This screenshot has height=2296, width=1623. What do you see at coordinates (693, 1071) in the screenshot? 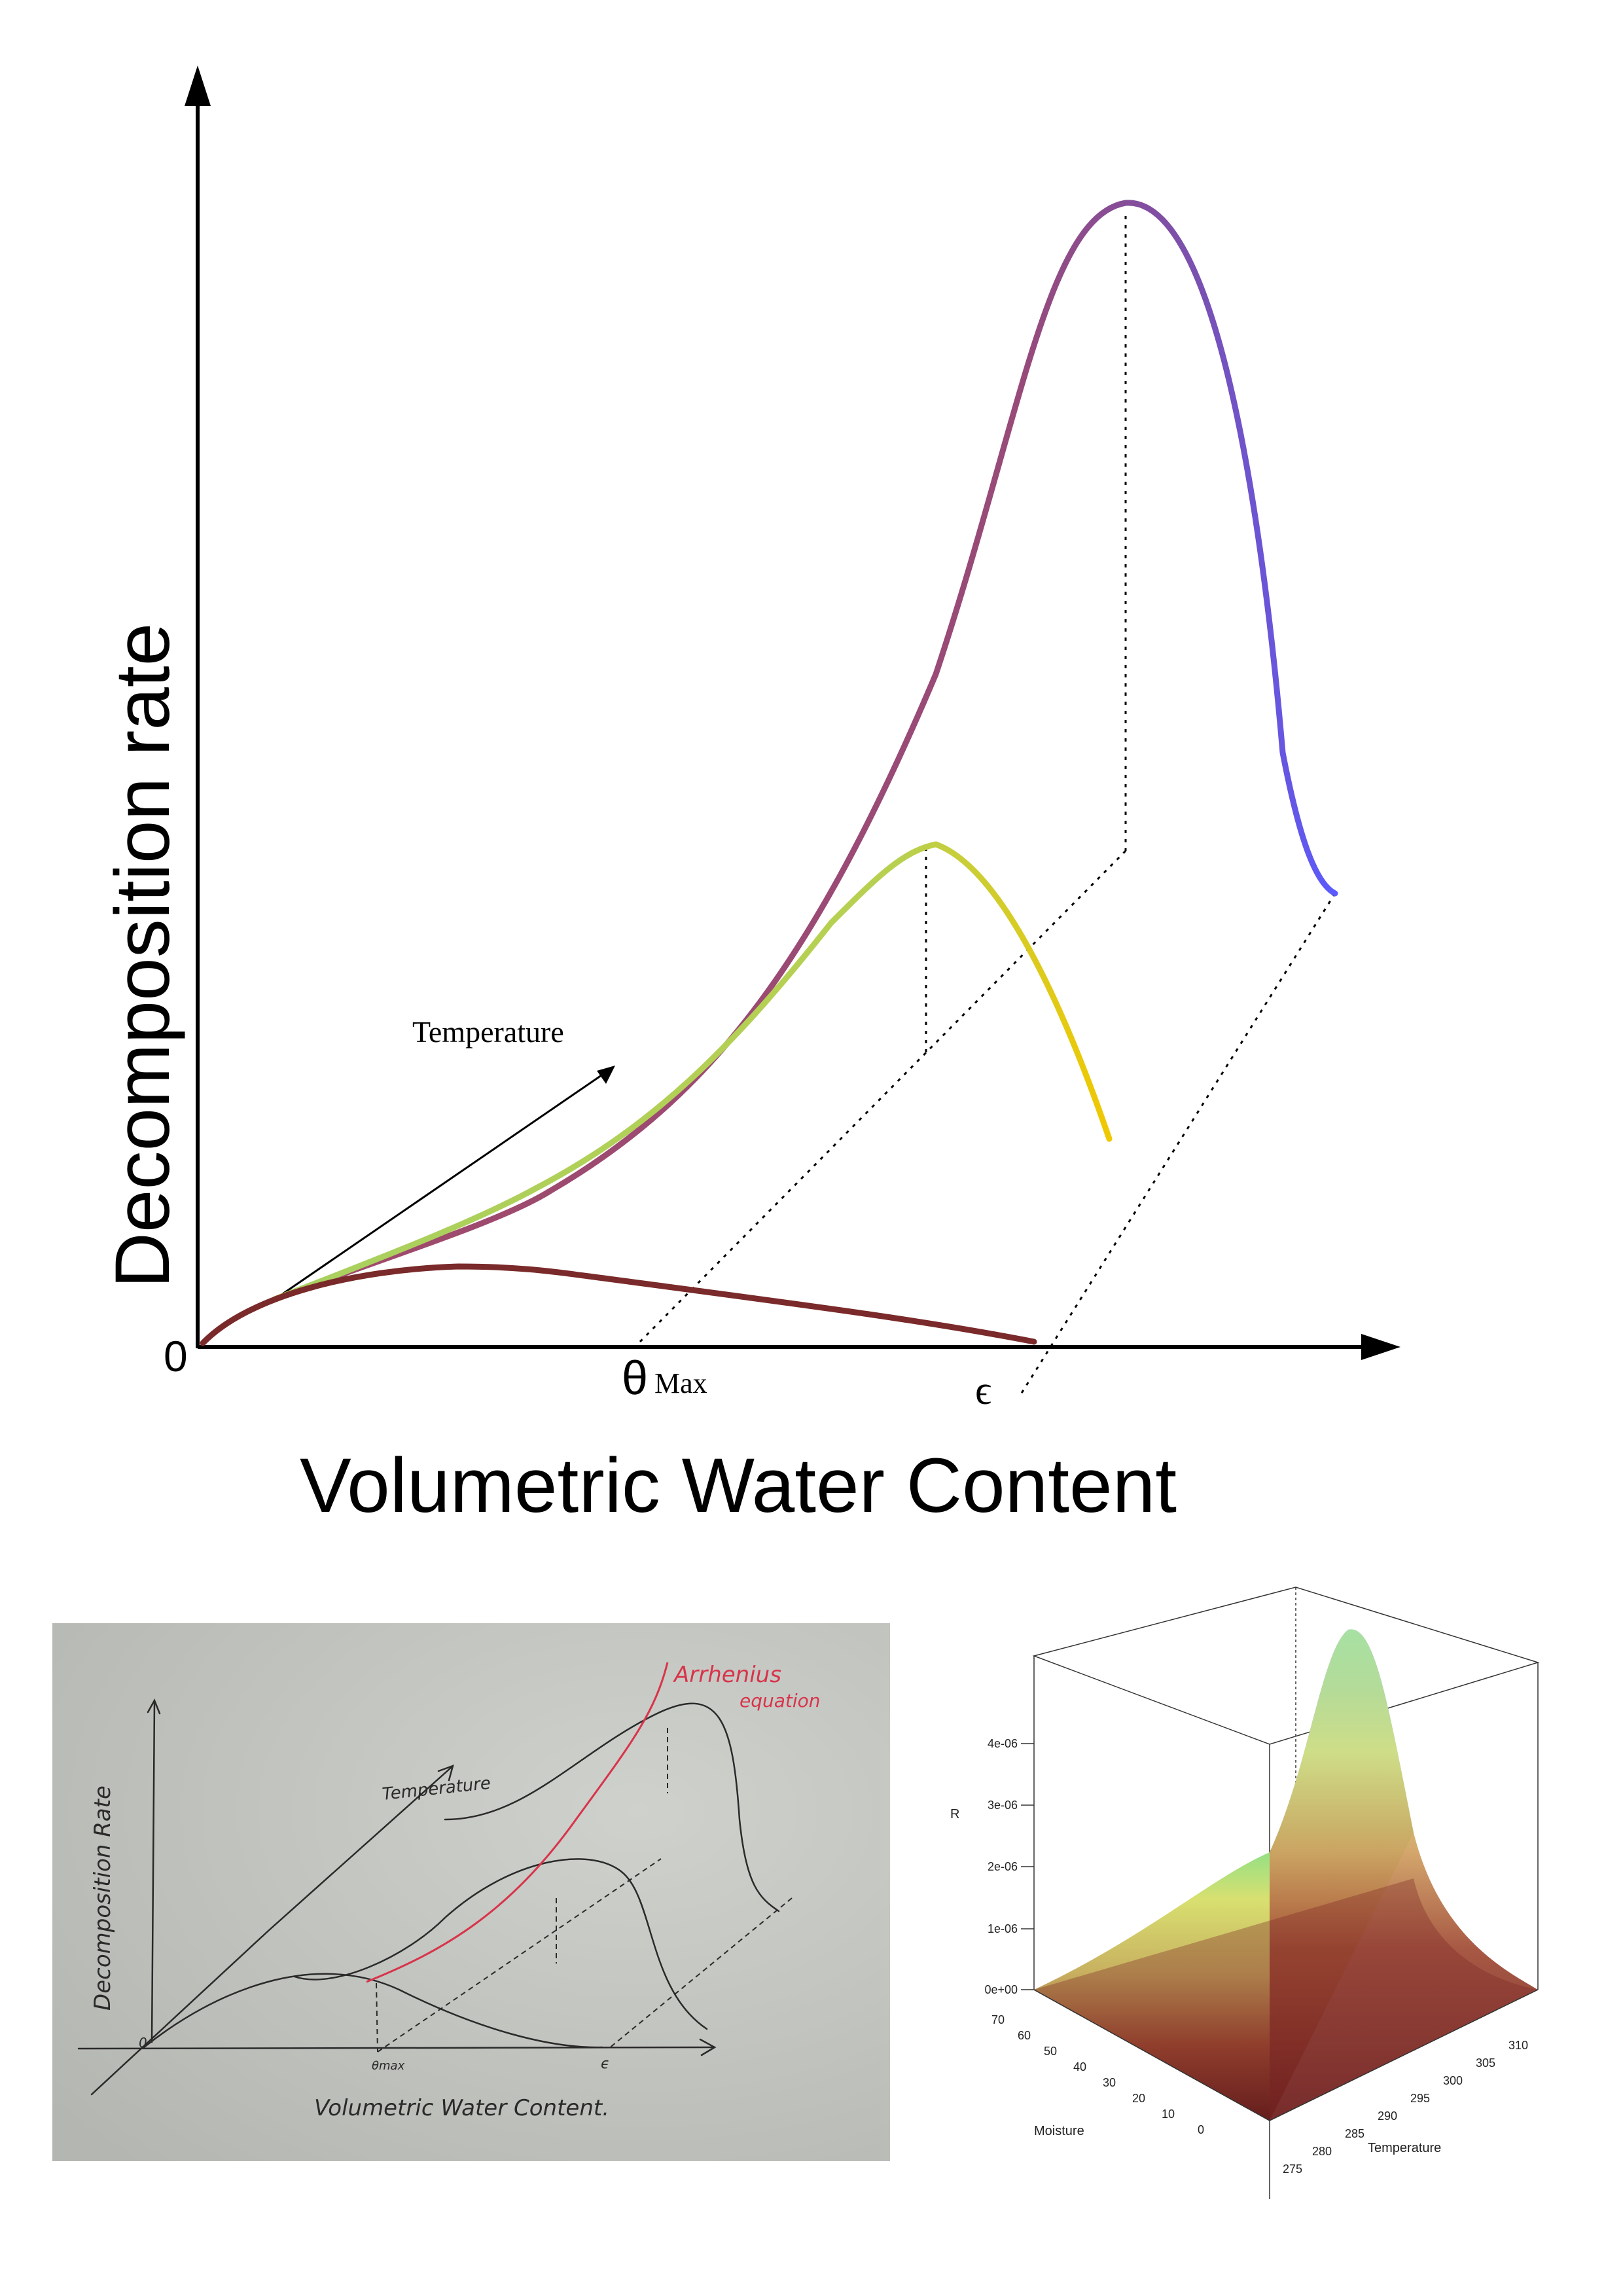
I see `mid-temperature-curve` at bounding box center [693, 1071].